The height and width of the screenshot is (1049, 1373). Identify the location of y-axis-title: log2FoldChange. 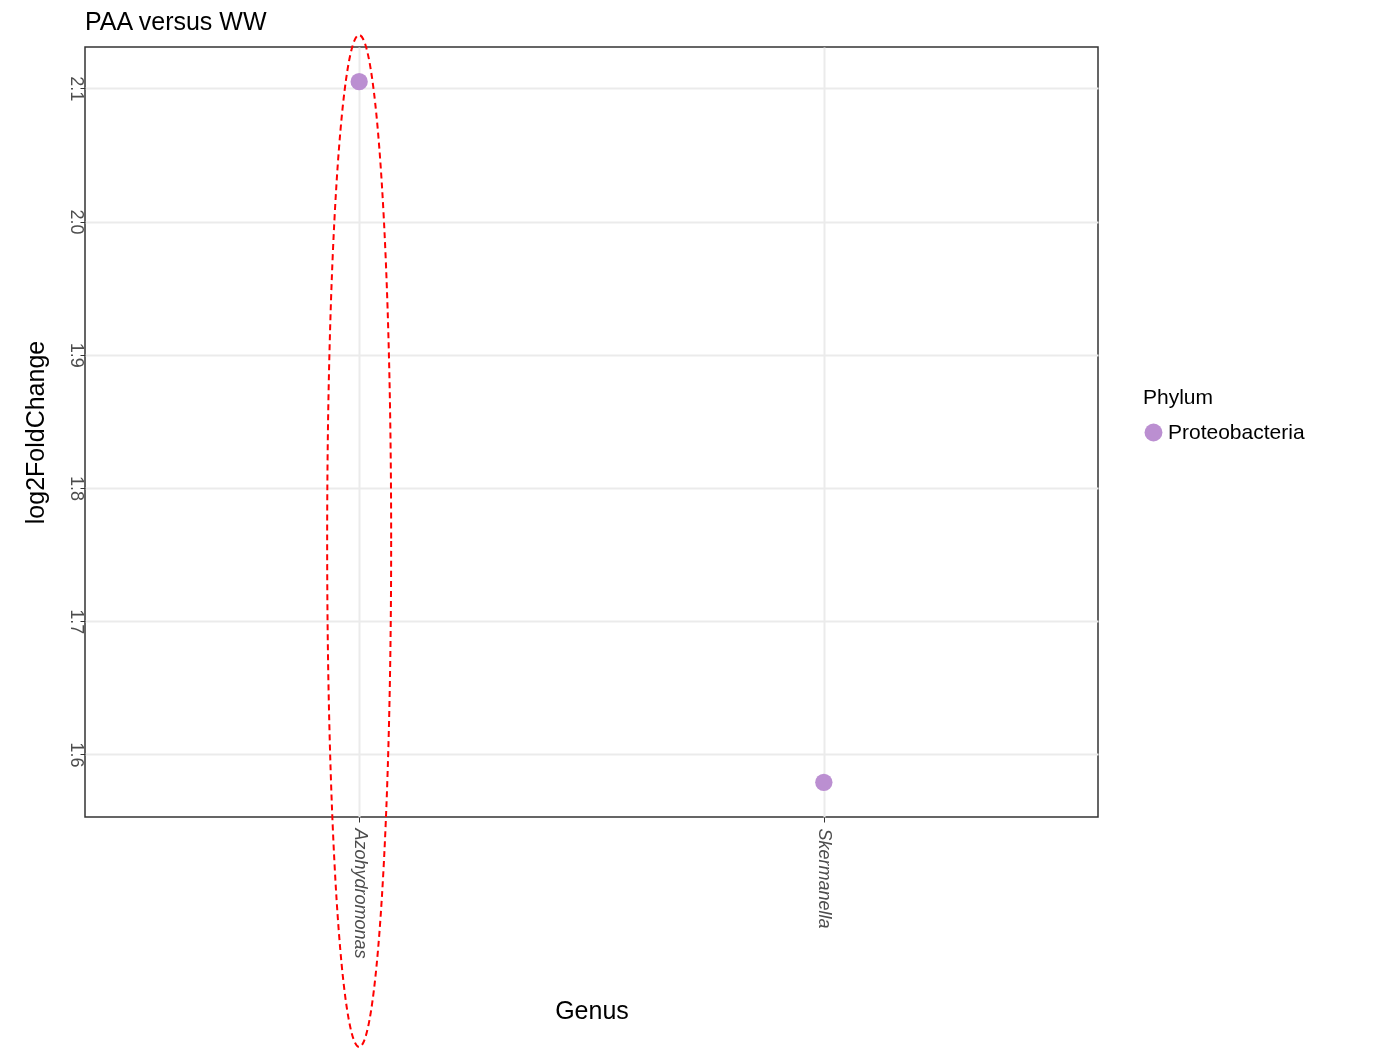
(34, 432).